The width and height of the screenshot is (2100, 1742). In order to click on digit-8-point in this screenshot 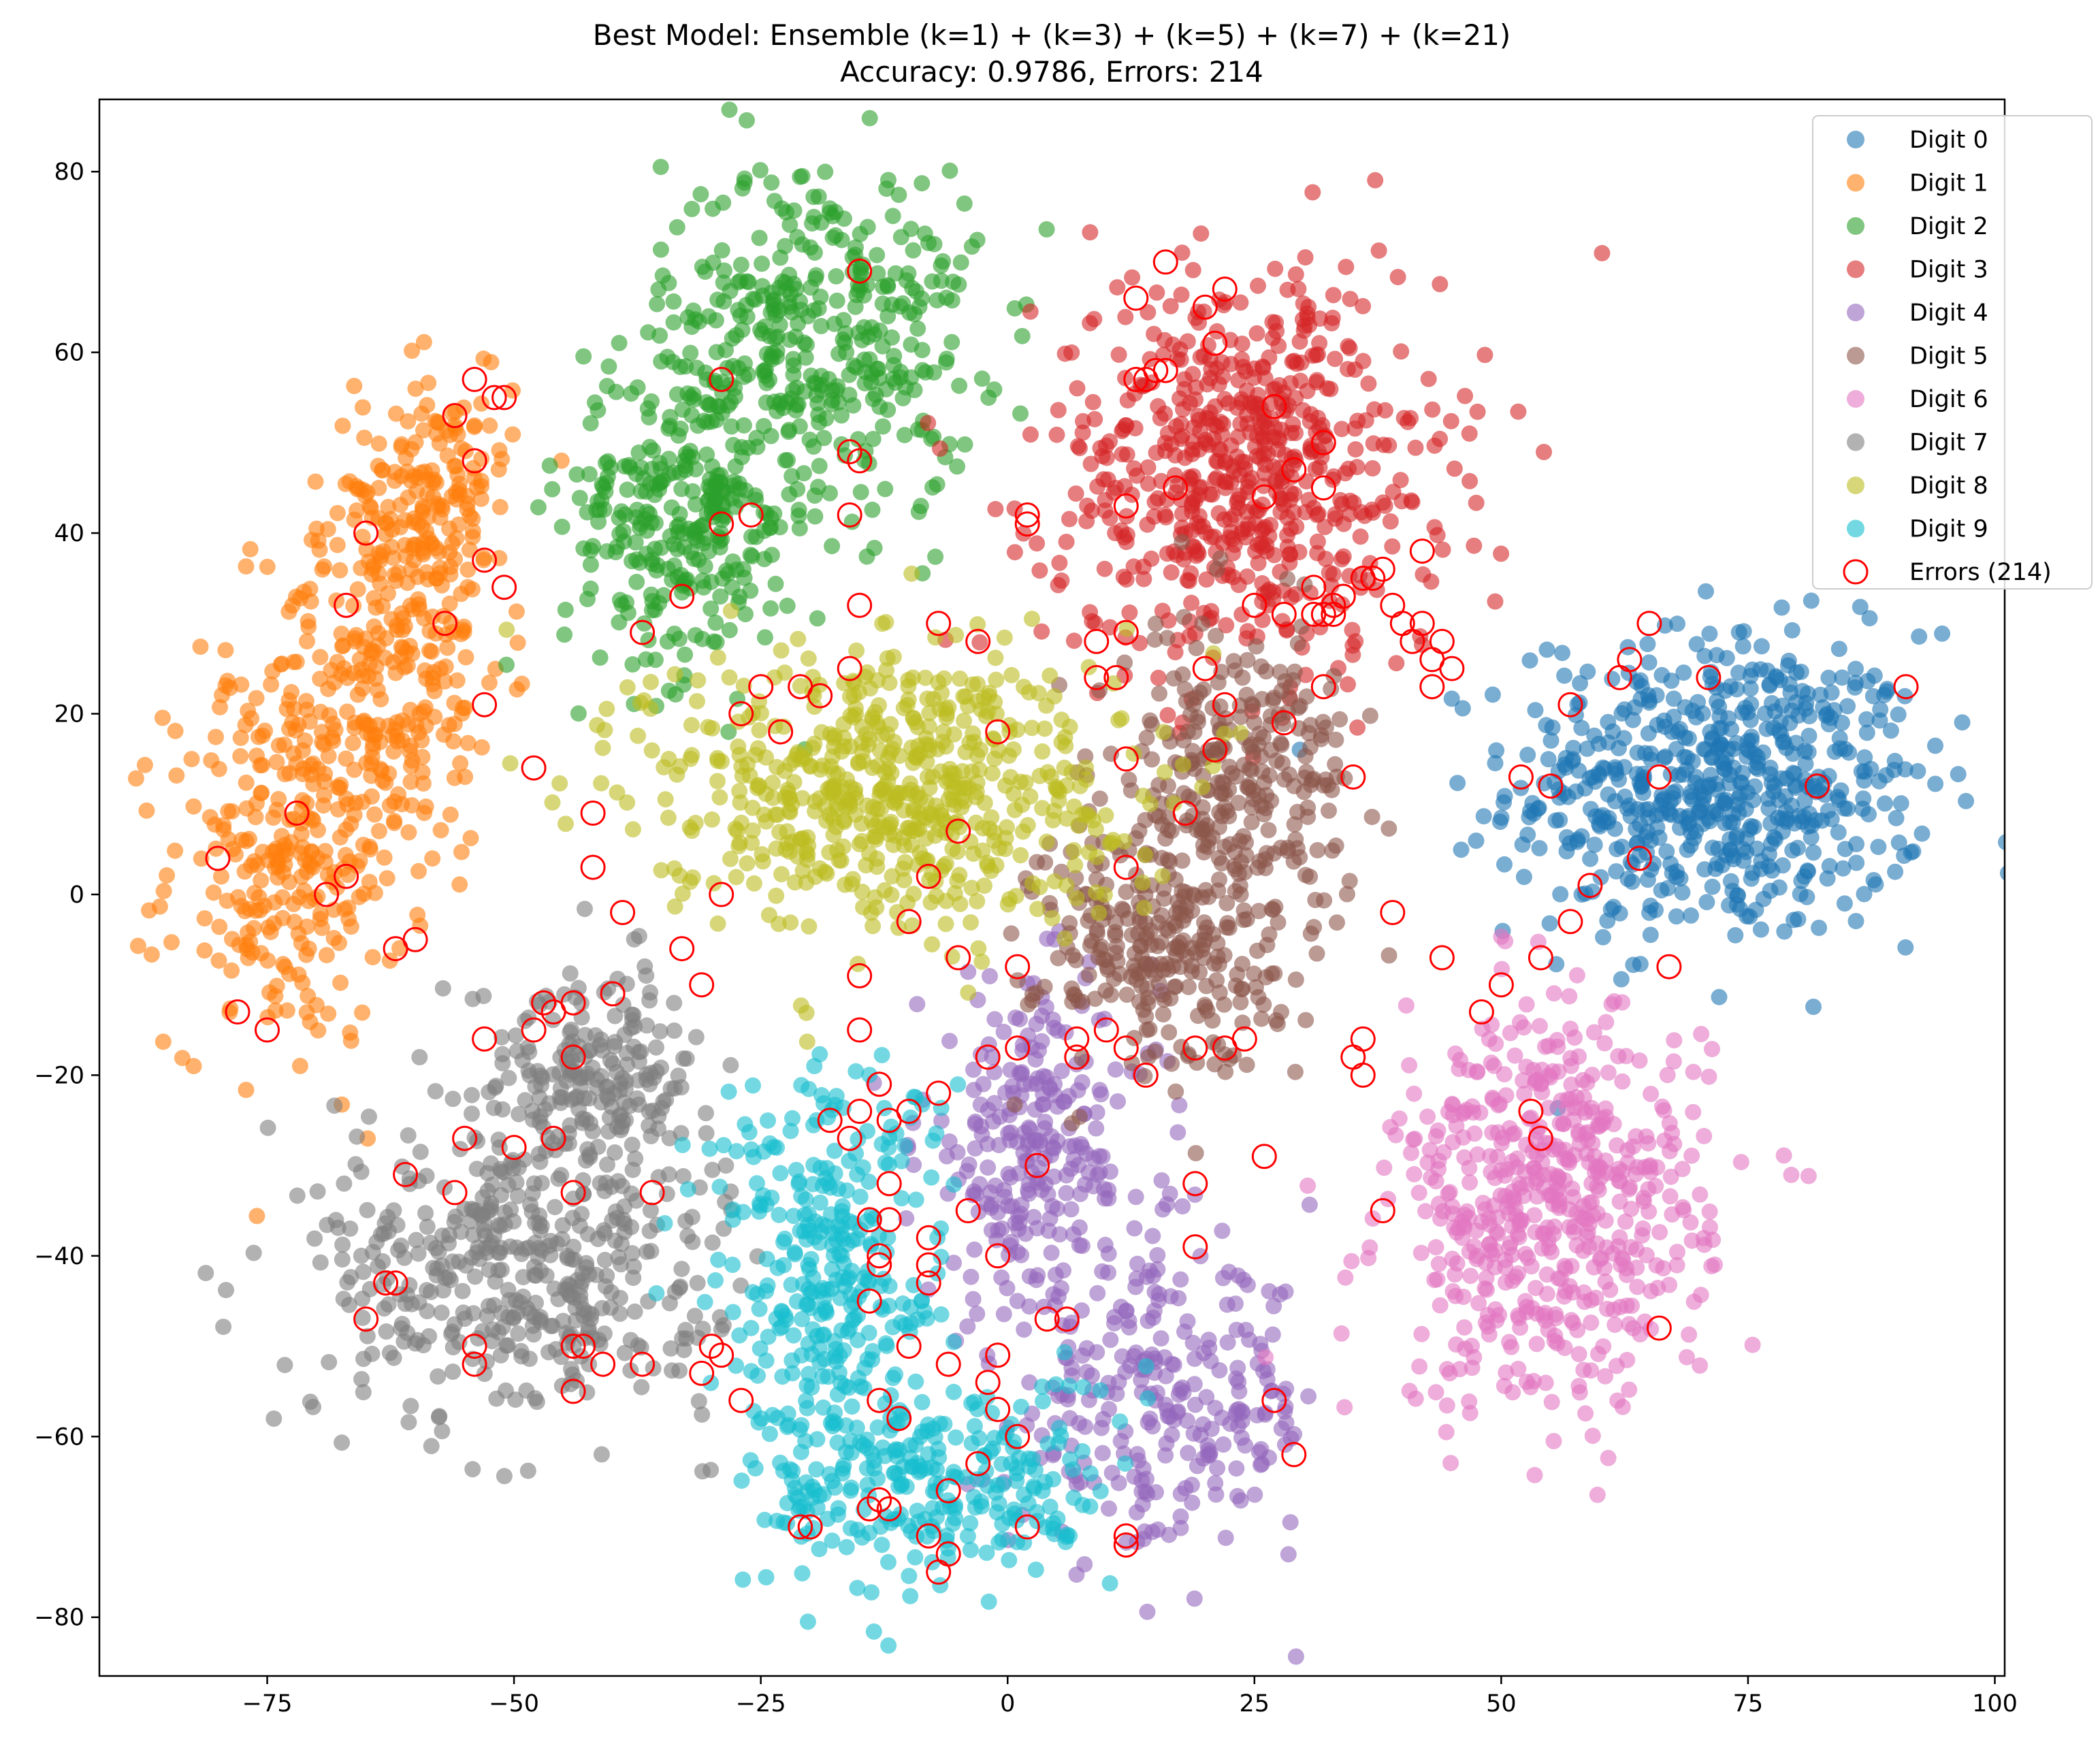, I will do `click(692, 725)`.